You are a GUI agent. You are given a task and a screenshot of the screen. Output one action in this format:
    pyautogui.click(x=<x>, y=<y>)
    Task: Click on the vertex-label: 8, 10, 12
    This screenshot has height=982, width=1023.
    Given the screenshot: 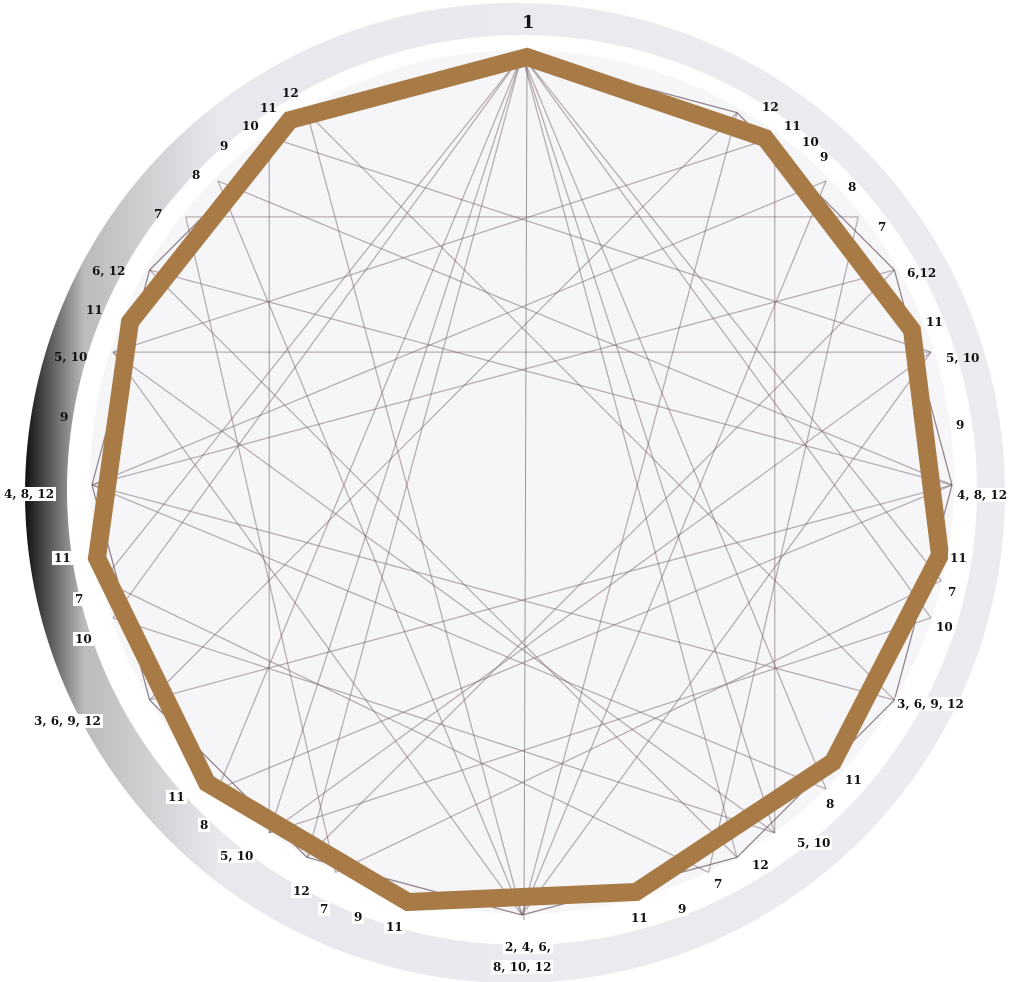 What is the action you would take?
    pyautogui.click(x=522, y=967)
    